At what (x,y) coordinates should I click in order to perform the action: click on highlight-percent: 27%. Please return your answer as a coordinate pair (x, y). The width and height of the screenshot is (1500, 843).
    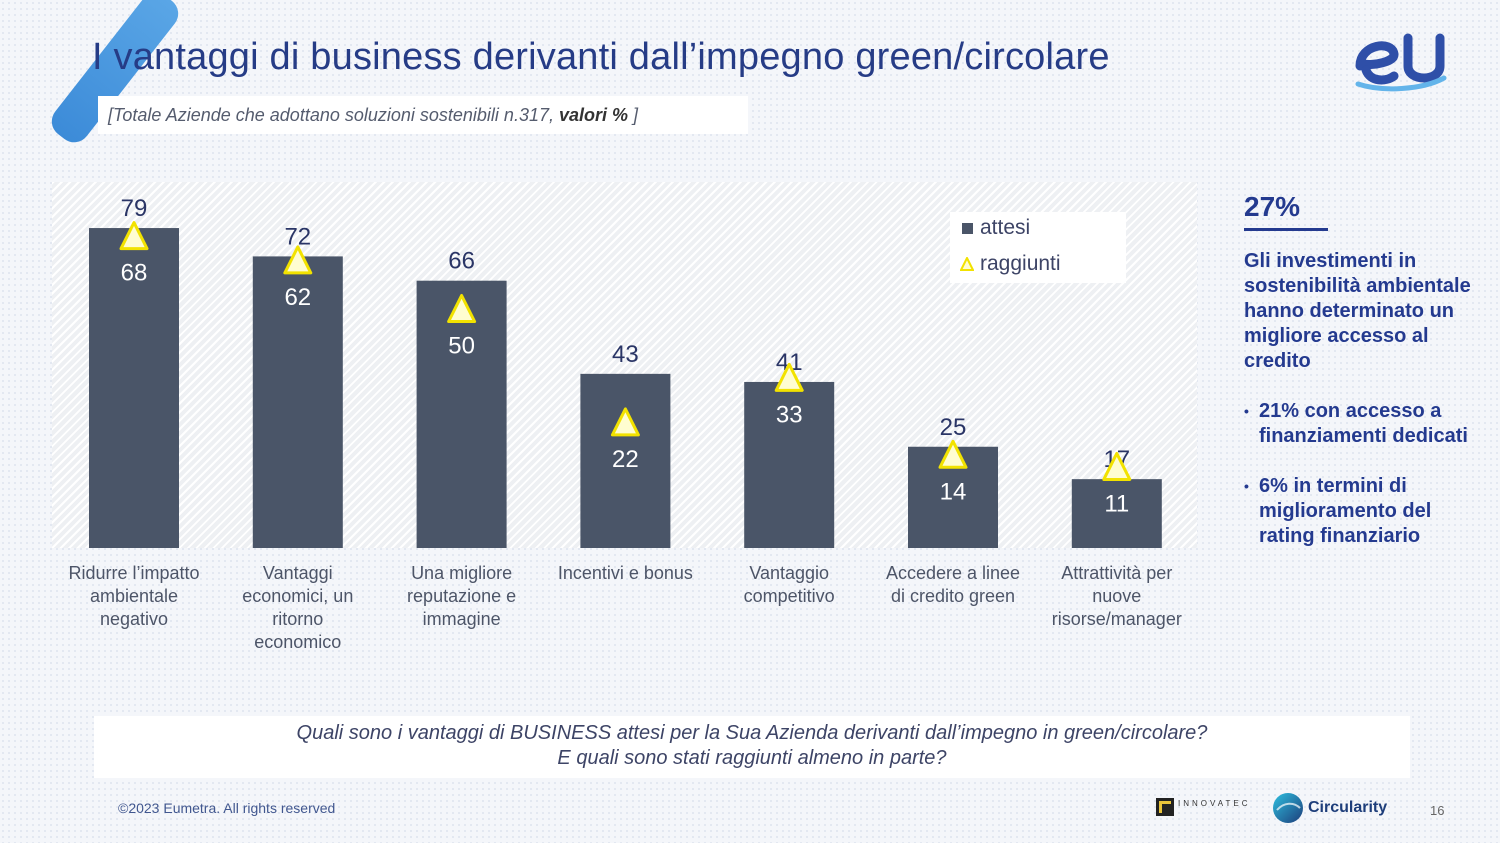
    Looking at the image, I should click on (1272, 206).